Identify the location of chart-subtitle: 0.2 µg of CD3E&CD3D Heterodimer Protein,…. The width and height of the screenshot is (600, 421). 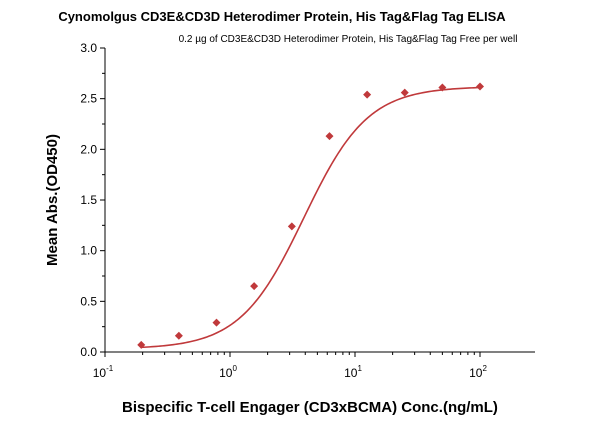
(348, 39).